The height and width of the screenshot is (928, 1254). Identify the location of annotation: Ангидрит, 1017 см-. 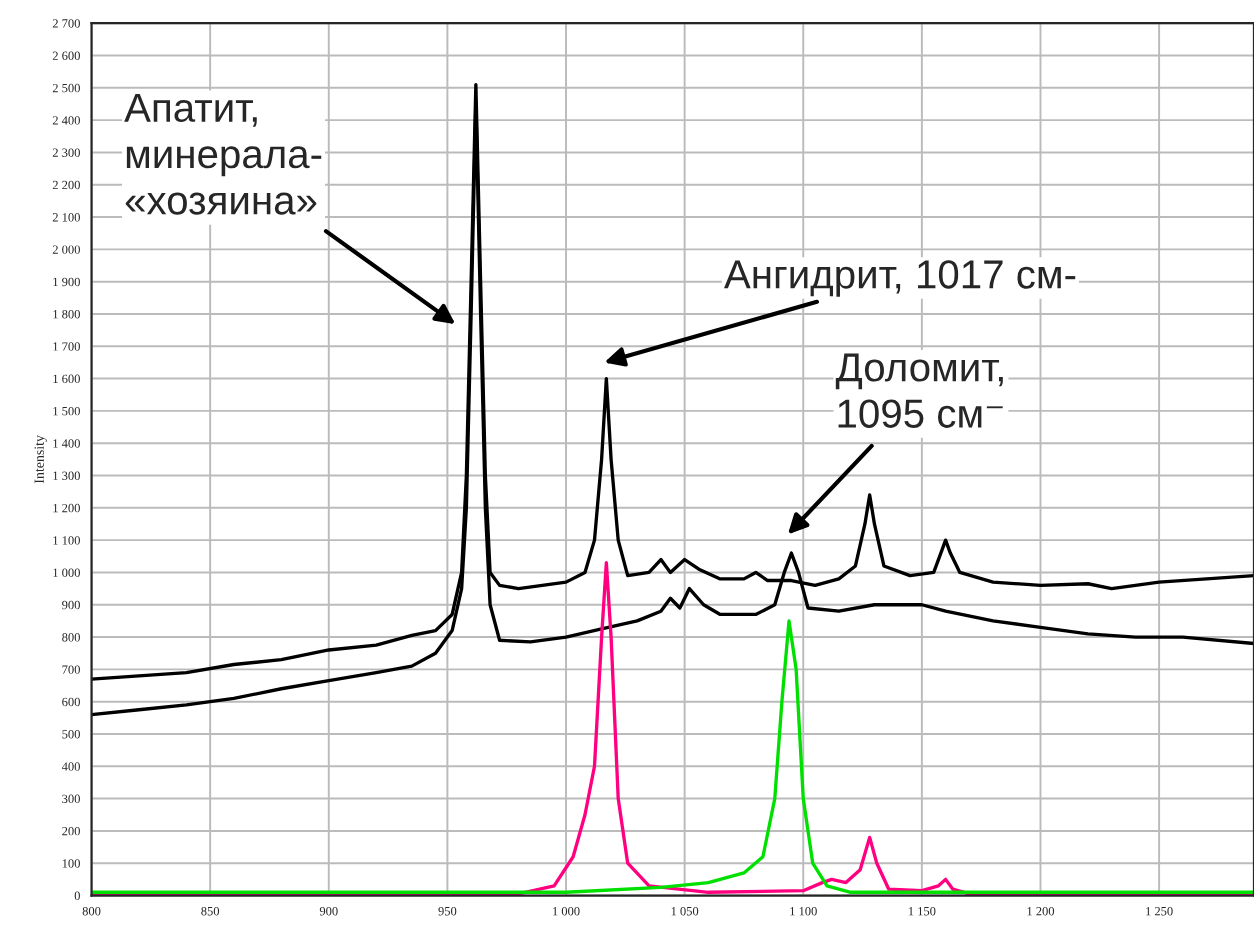
(900, 278).